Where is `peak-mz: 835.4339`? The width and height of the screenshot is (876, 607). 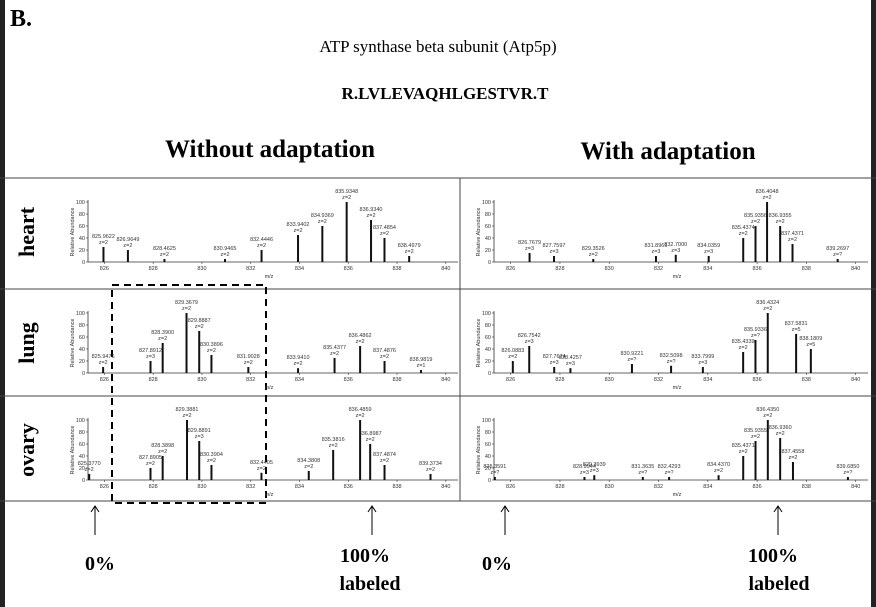
peak-mz: 835.4339 is located at coordinates (743, 342).